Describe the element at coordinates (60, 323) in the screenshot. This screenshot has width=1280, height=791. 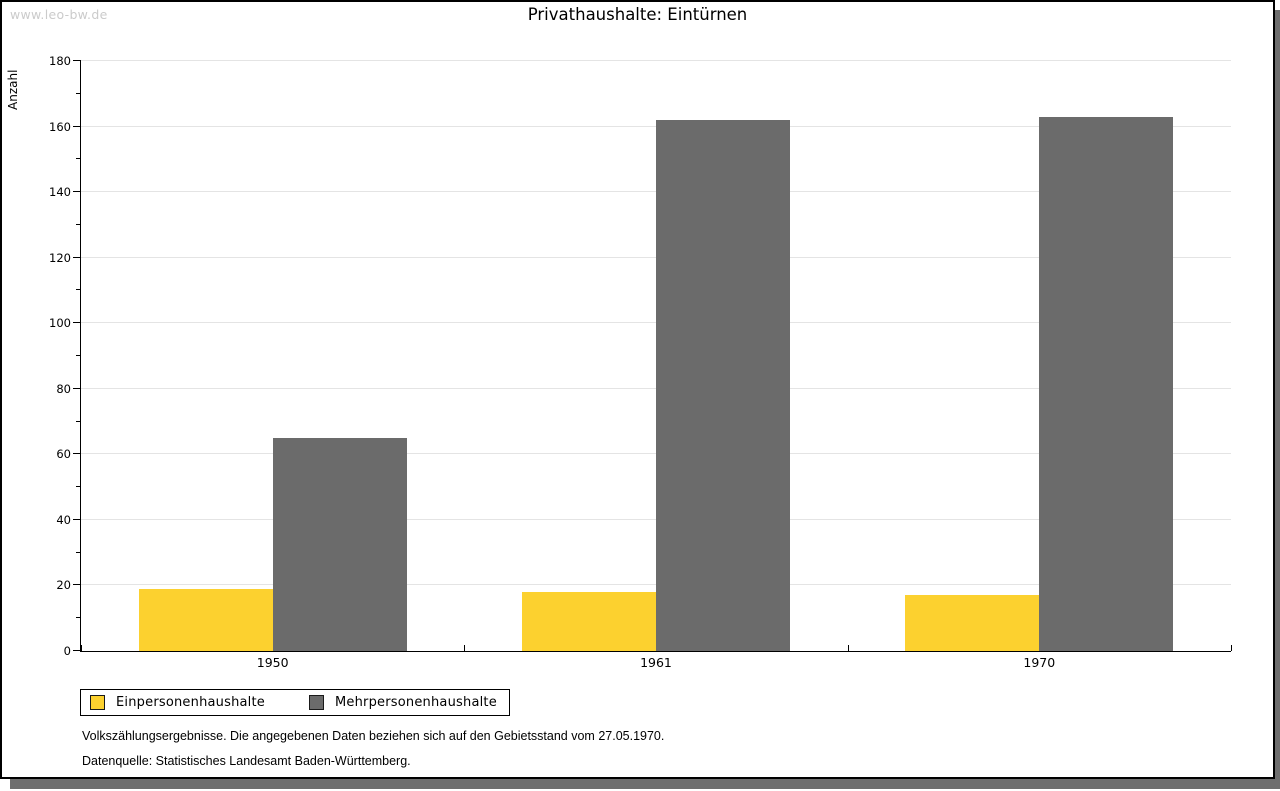
I see `y-axis-tick-label: 100` at that location.